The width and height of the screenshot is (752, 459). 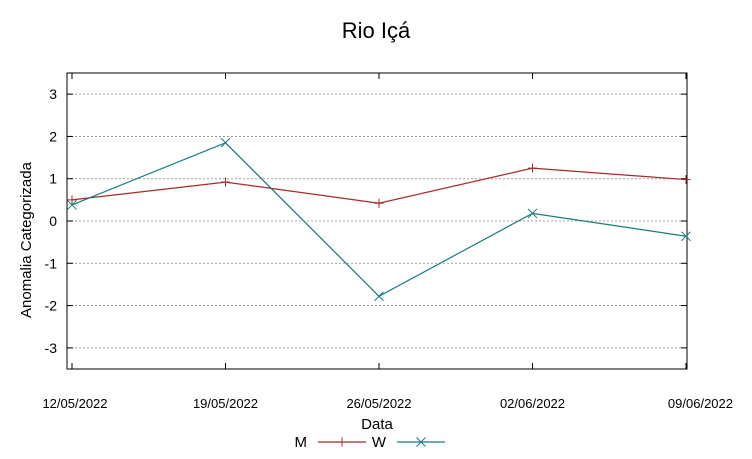 What do you see at coordinates (532, 403) in the screenshot?
I see `x-tick-label: 02/06/2022` at bounding box center [532, 403].